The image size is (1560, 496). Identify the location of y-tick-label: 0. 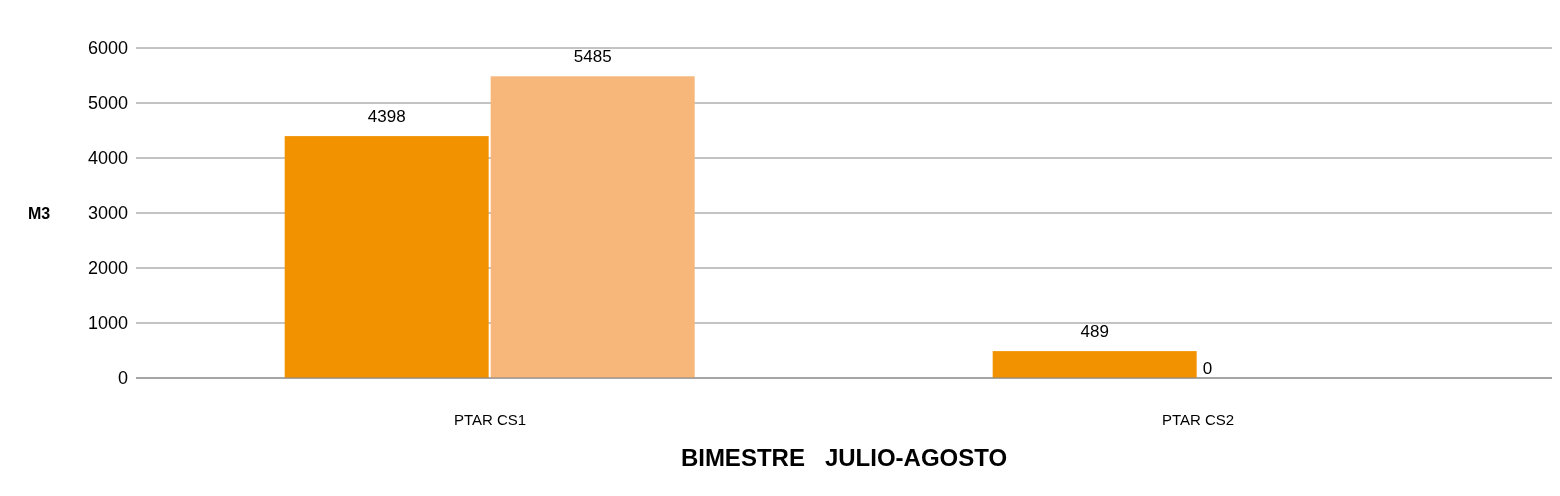
(122, 378).